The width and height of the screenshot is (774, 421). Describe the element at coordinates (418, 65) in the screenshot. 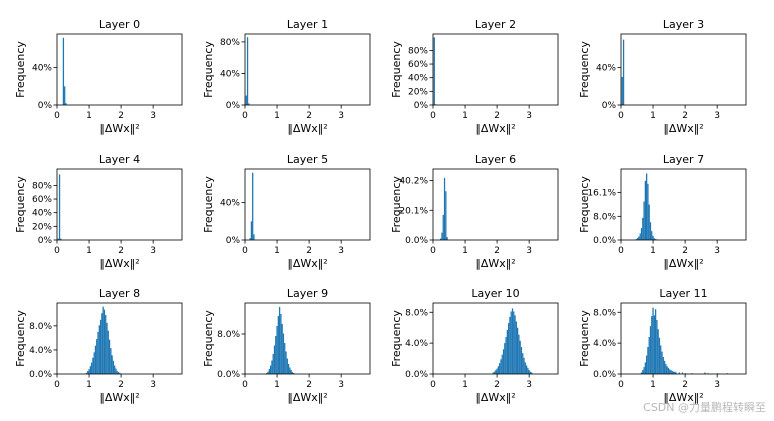

I see `y-tick-label: 60%` at that location.